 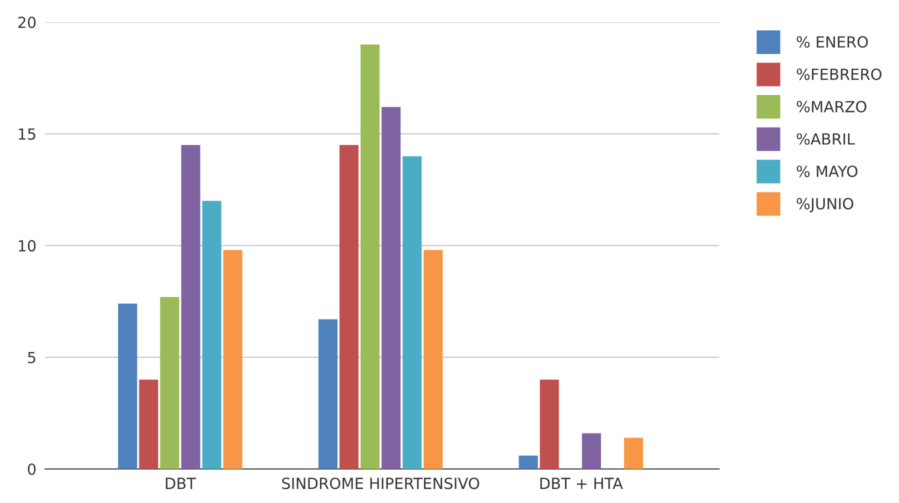 I want to click on y-tick-label: 20, so click(x=27, y=22).